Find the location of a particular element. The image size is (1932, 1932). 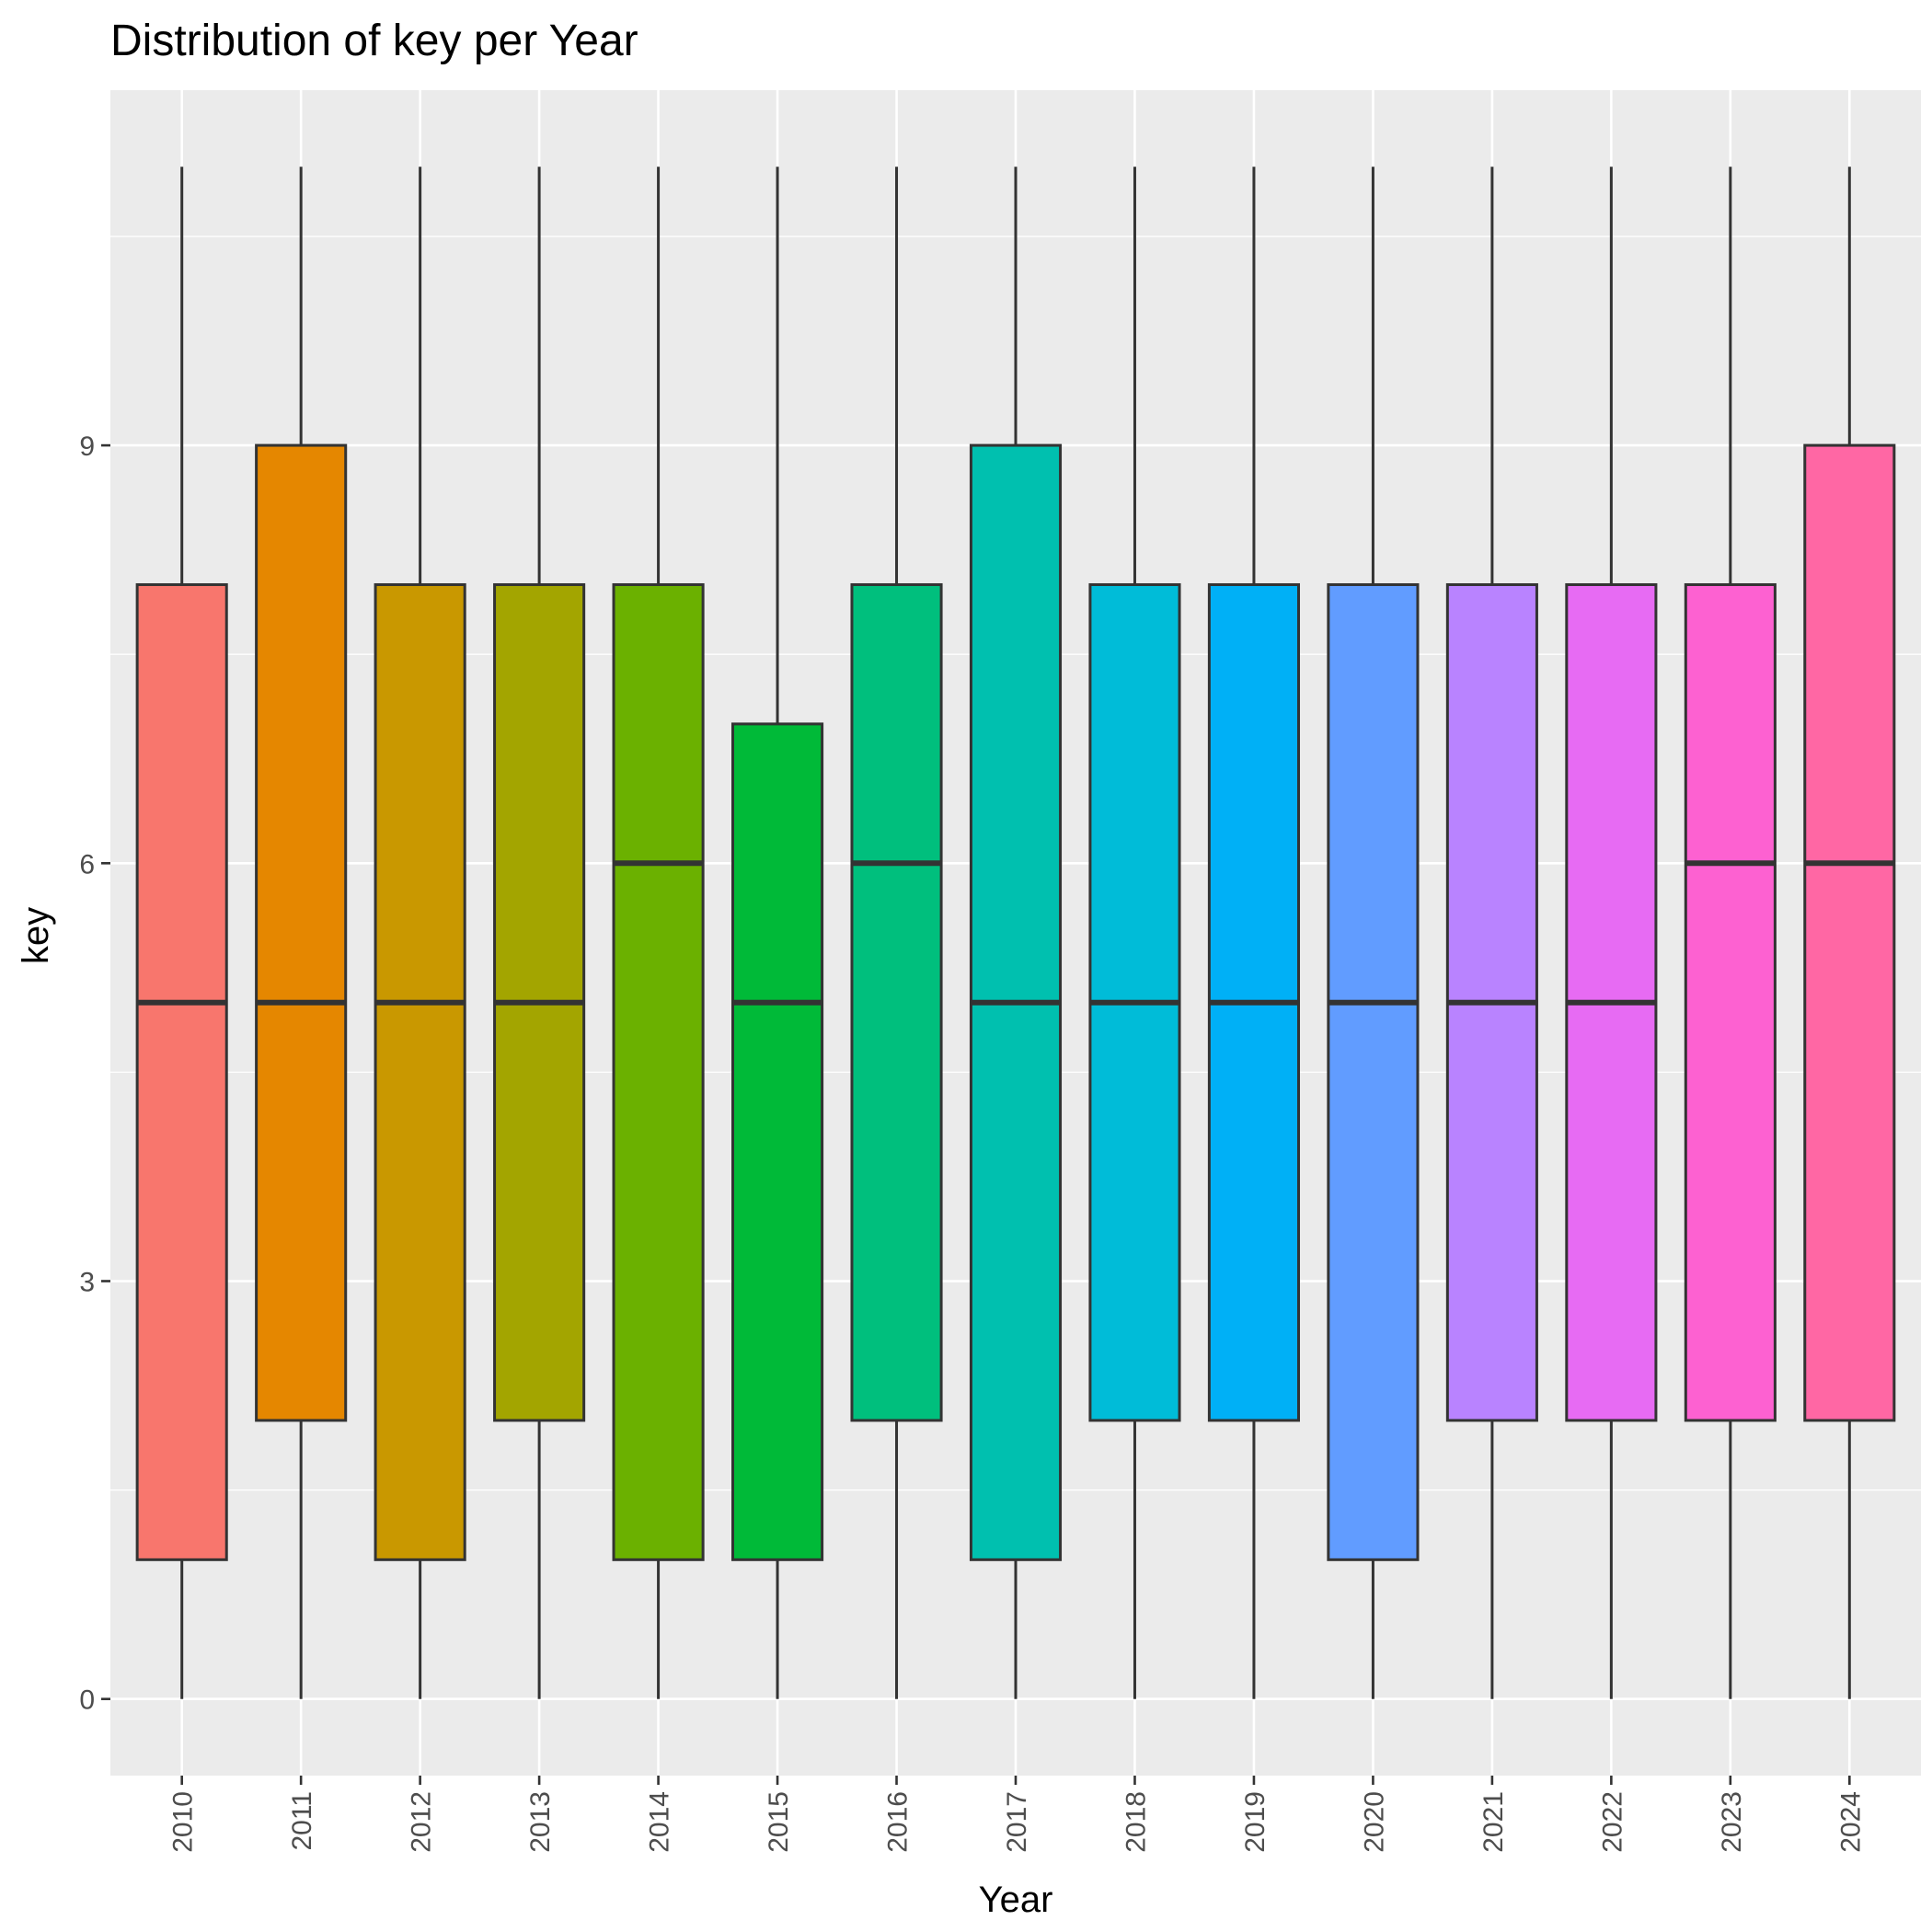

box-2017 is located at coordinates (1016, 933).